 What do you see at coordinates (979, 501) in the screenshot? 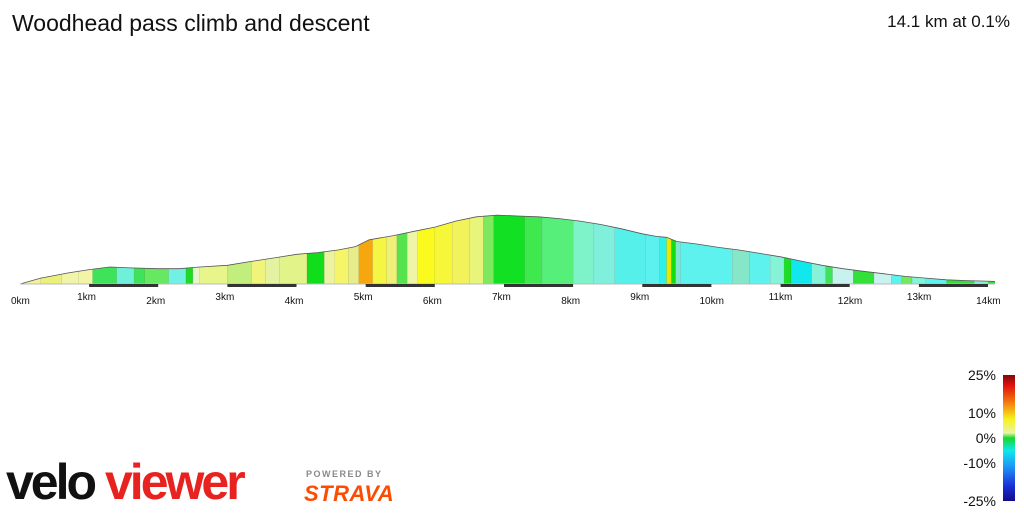
I see `legend-label: -25%` at bounding box center [979, 501].